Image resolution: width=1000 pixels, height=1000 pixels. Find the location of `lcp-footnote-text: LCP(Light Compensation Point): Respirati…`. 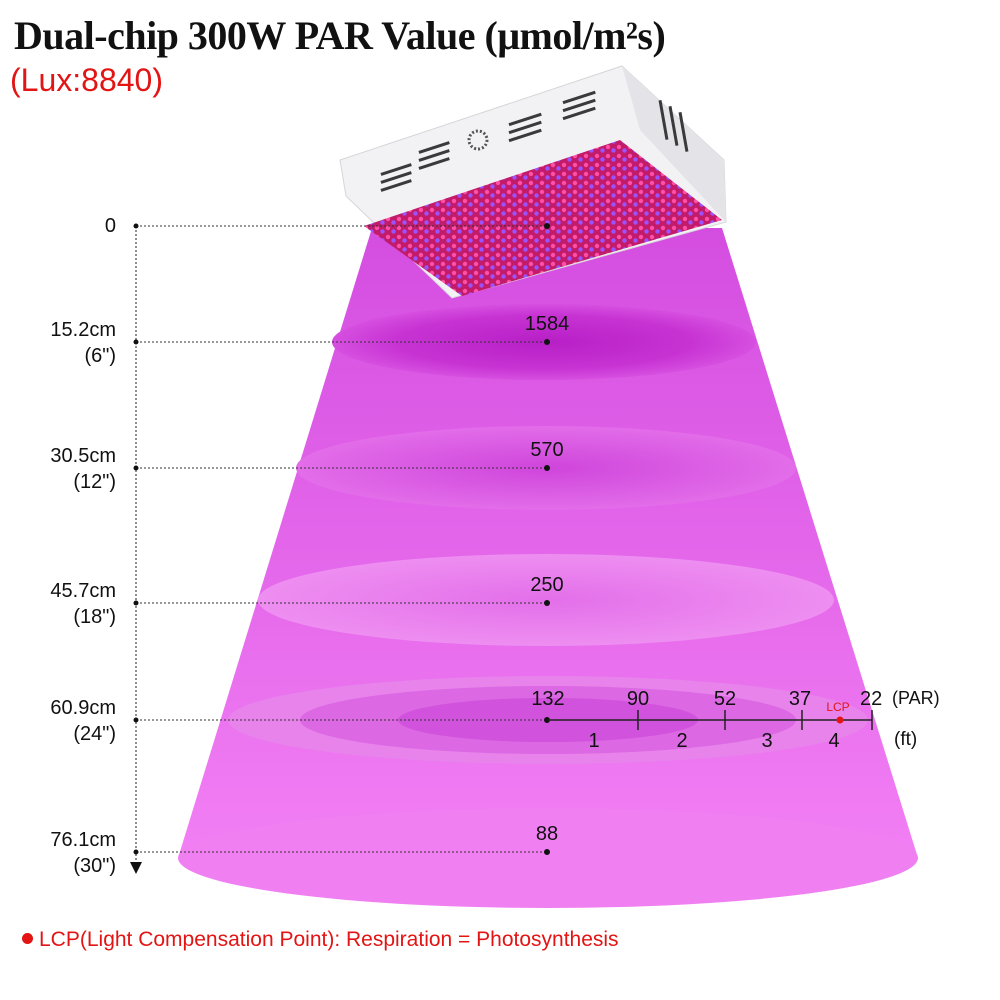

lcp-footnote-text: LCP(Light Compensation Point): Respirati… is located at coordinates (329, 939).